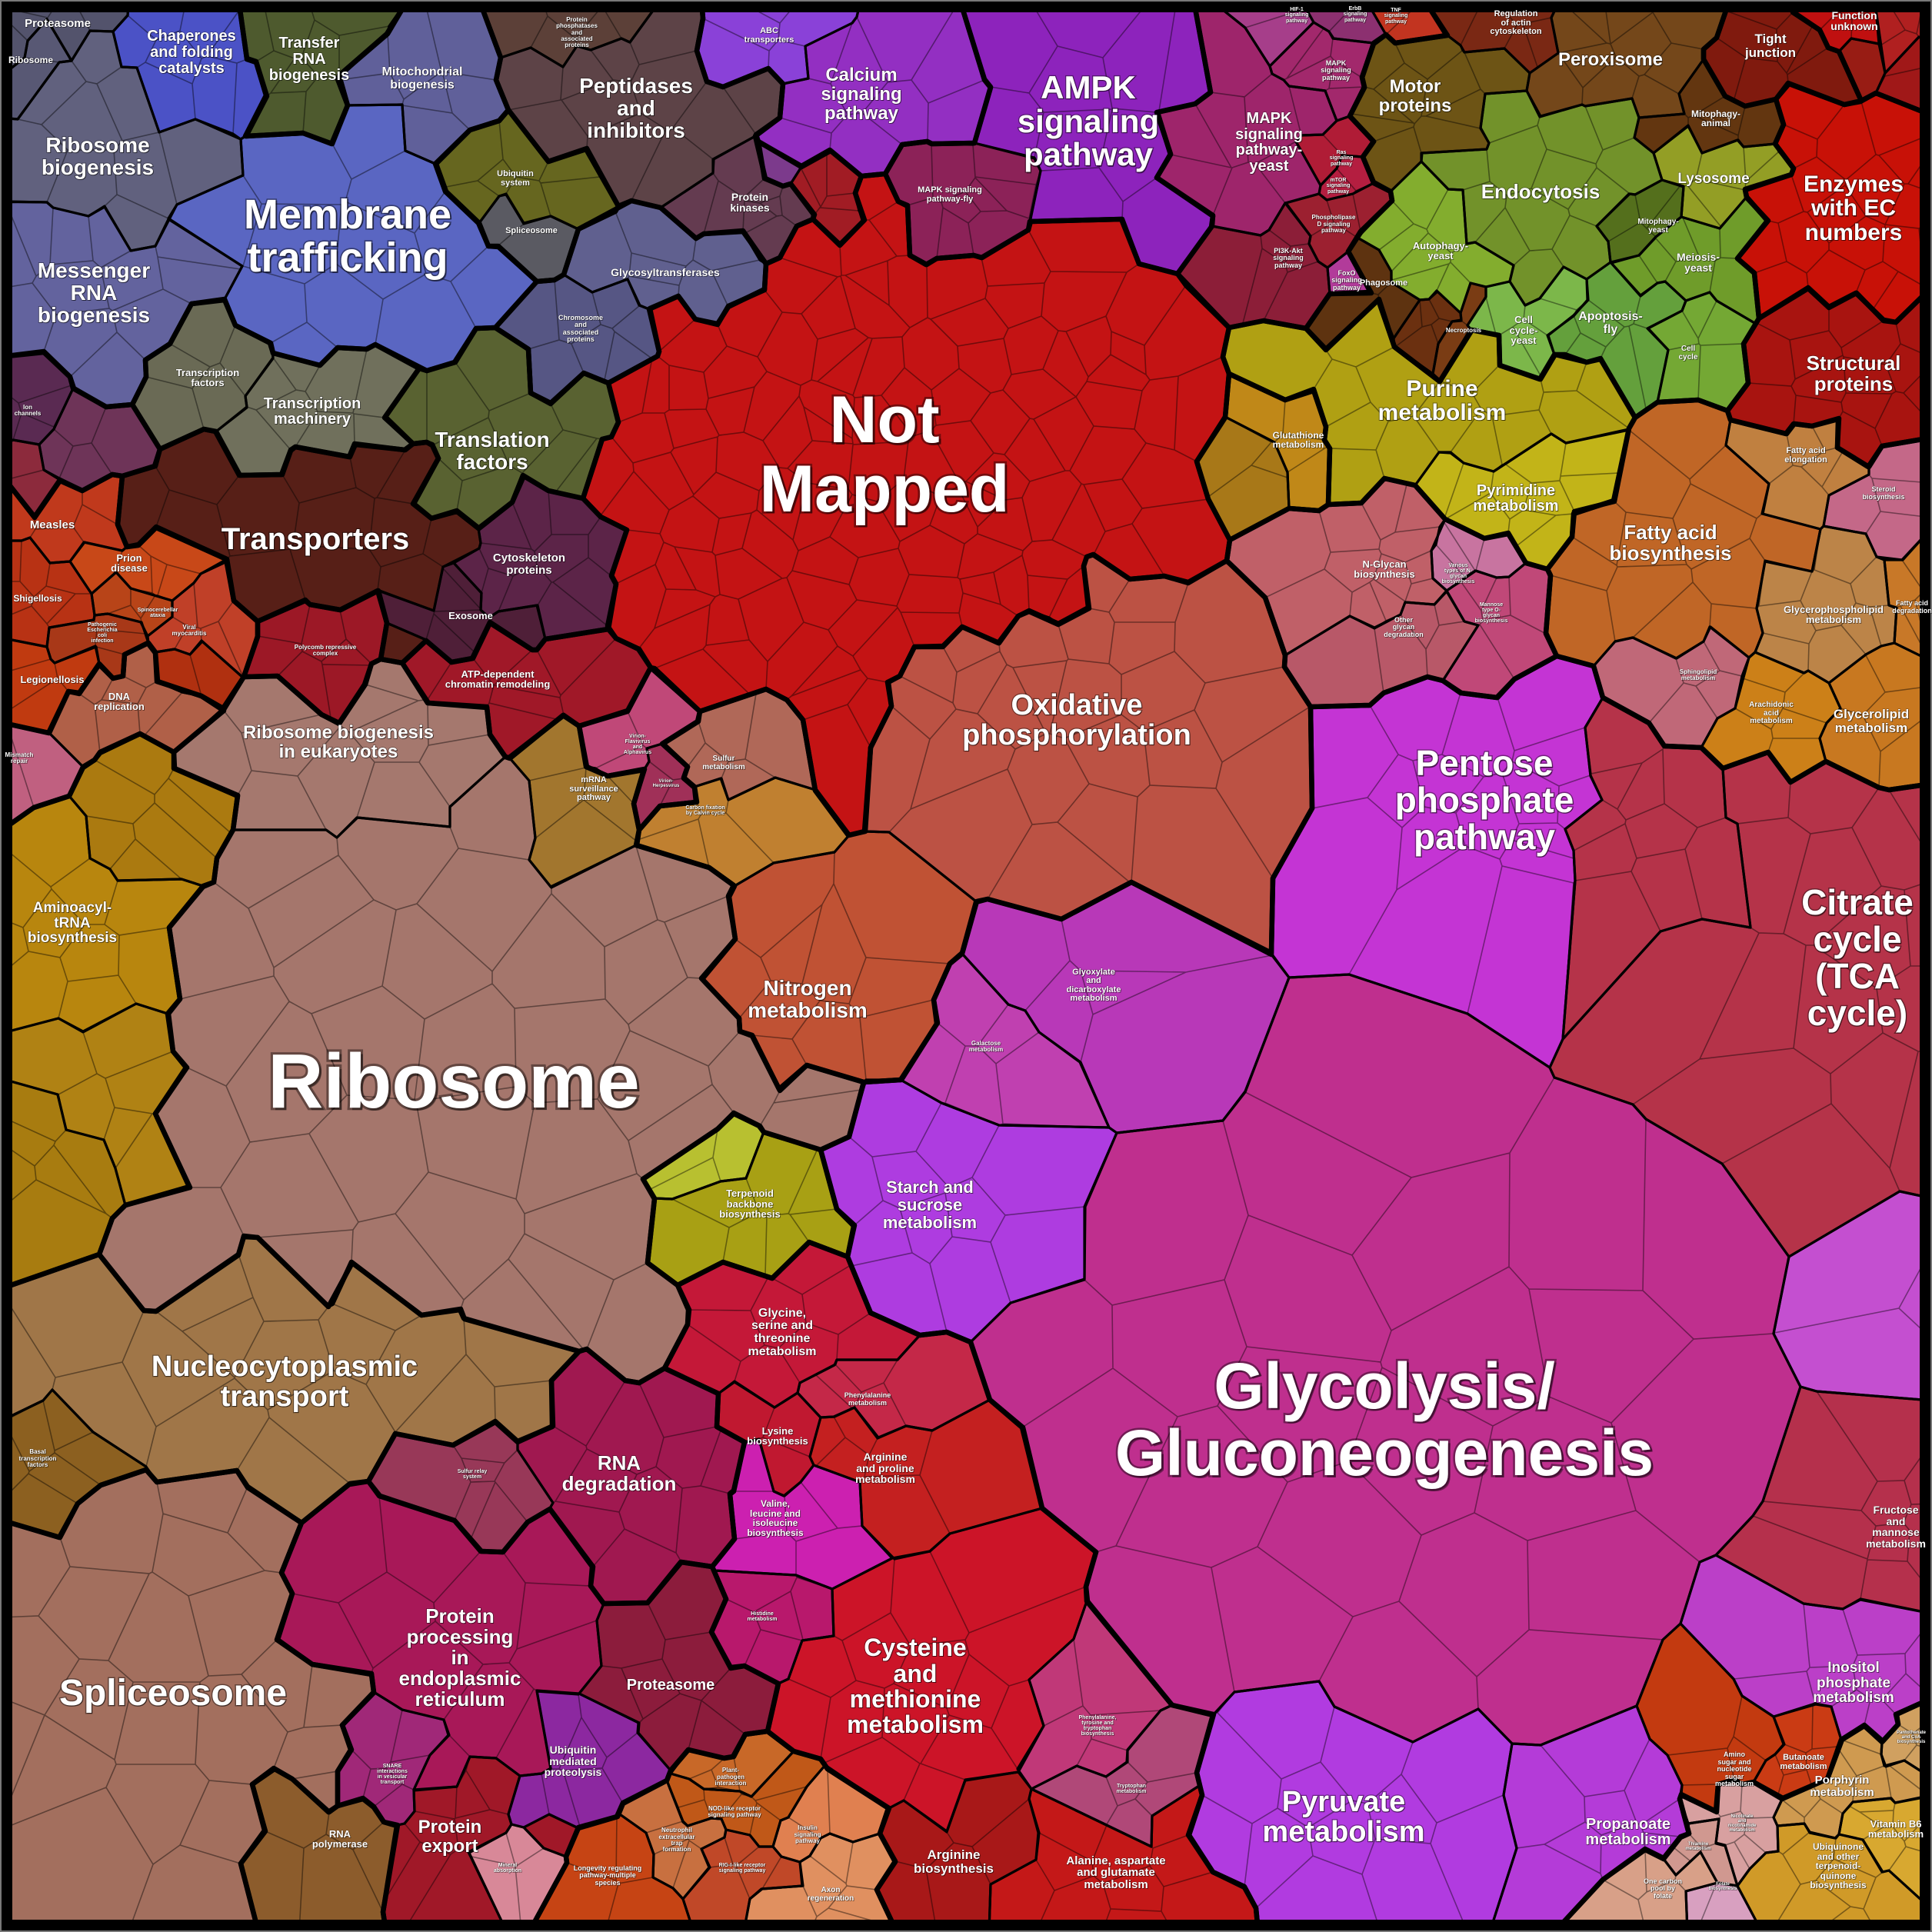 This screenshot has width=1932, height=1932. I want to click on svg-text: Virion-Herpesvirus, so click(667, 784).